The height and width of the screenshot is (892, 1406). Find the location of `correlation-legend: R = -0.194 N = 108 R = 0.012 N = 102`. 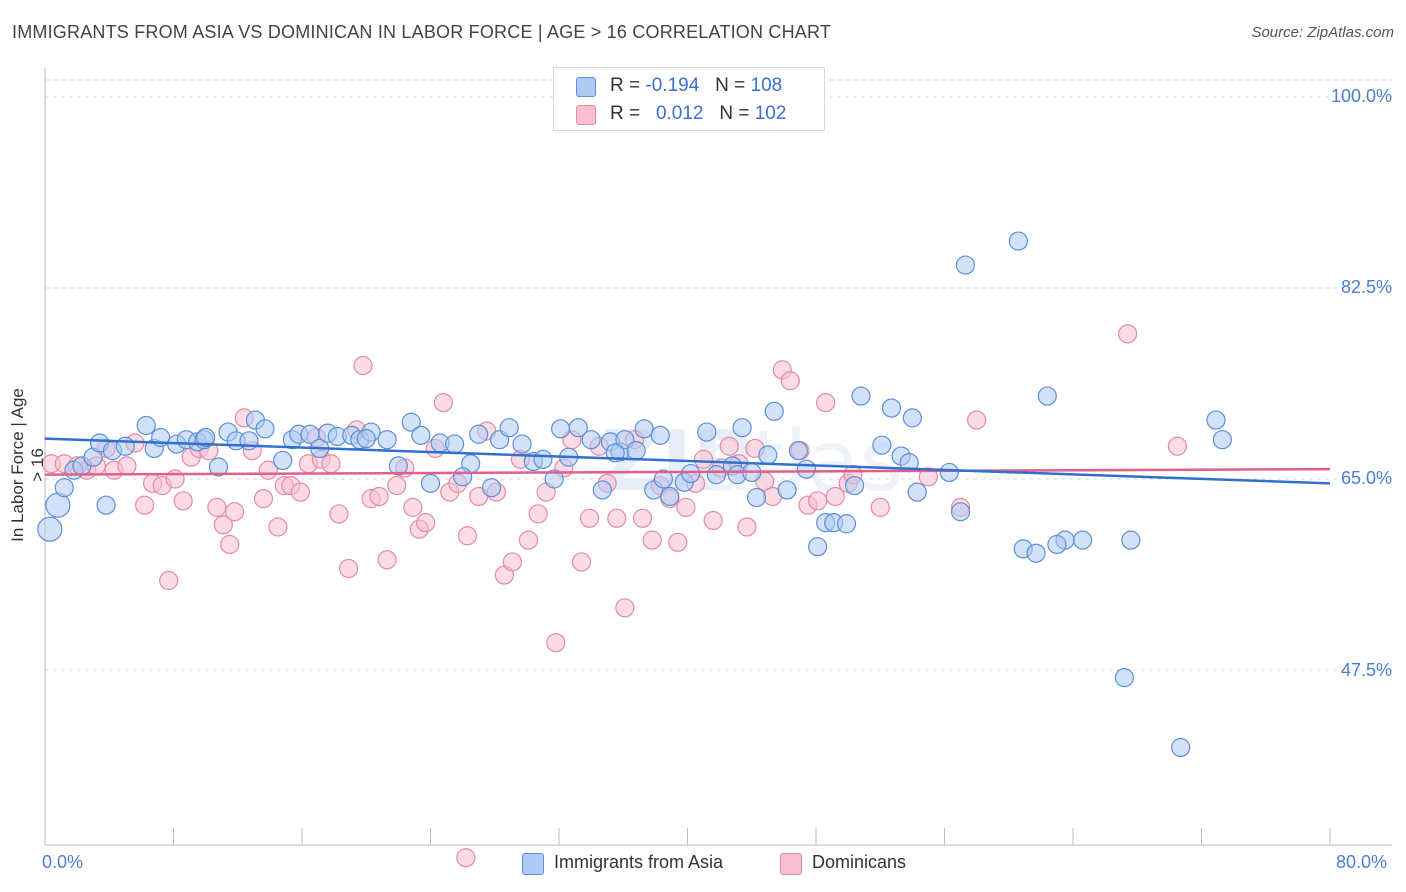

correlation-legend: R = -0.194 N = 108 R = 0.012 N = 102 is located at coordinates (689, 99).